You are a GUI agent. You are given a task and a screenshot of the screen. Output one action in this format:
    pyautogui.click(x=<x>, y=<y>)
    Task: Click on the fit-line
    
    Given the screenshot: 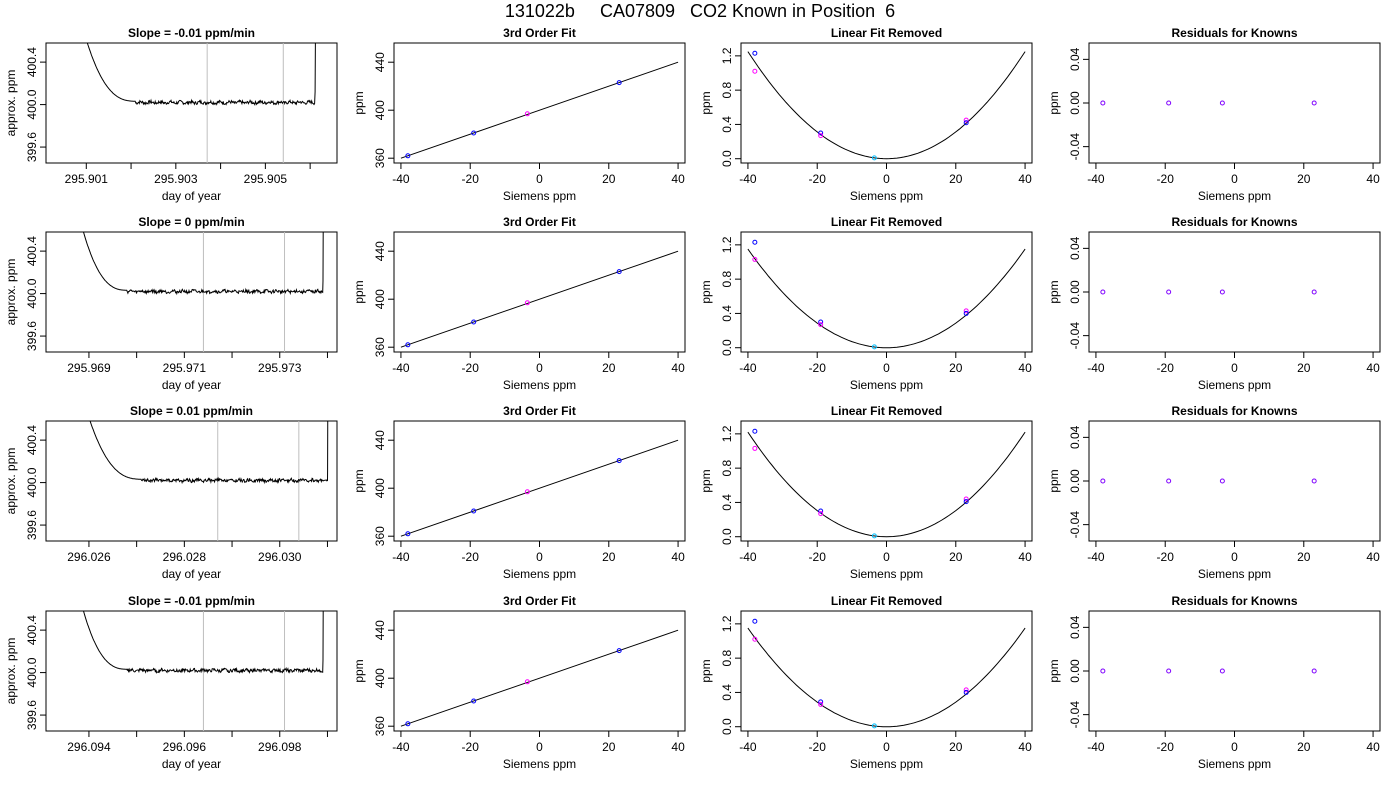 What is the action you would take?
    pyautogui.click(x=539, y=678)
    